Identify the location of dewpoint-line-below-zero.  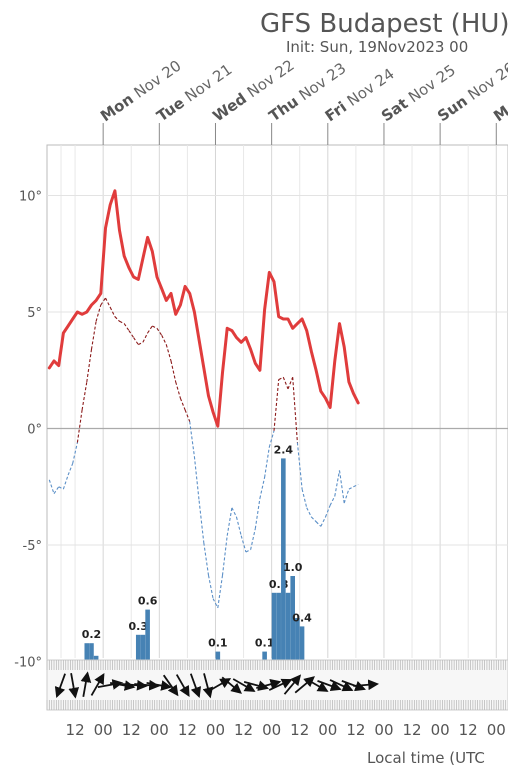
(203, 515).